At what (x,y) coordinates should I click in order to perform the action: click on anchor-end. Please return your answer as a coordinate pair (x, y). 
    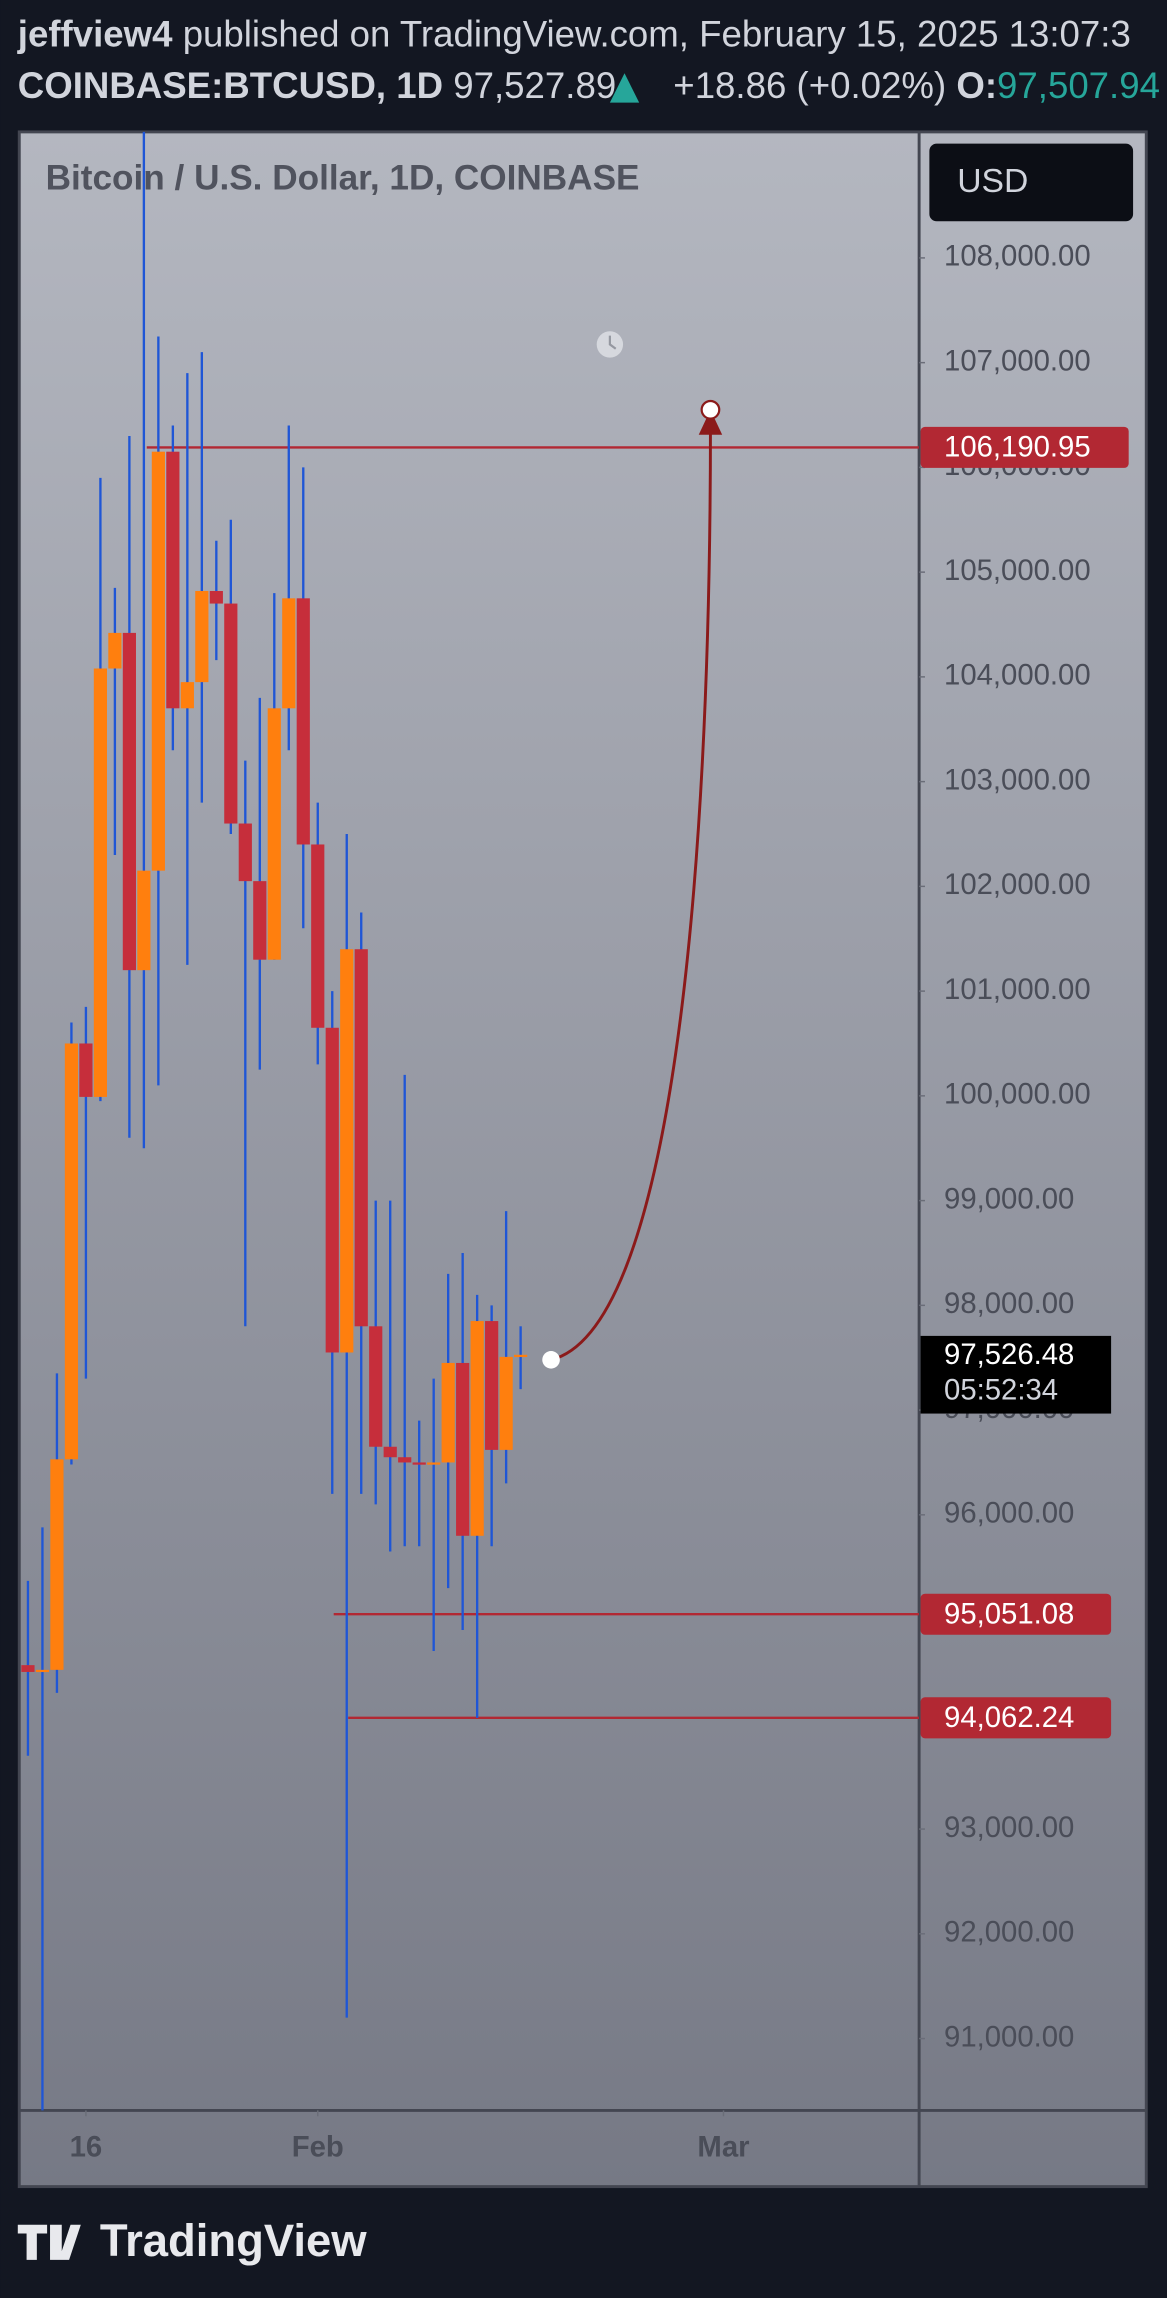
    Looking at the image, I should click on (710, 409).